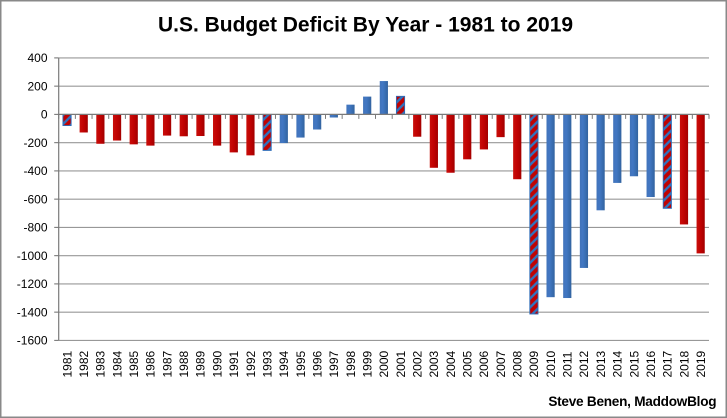 This screenshot has height=418, width=727. What do you see at coordinates (468, 363) in the screenshot?
I see `svg-text: 2005` at bounding box center [468, 363].